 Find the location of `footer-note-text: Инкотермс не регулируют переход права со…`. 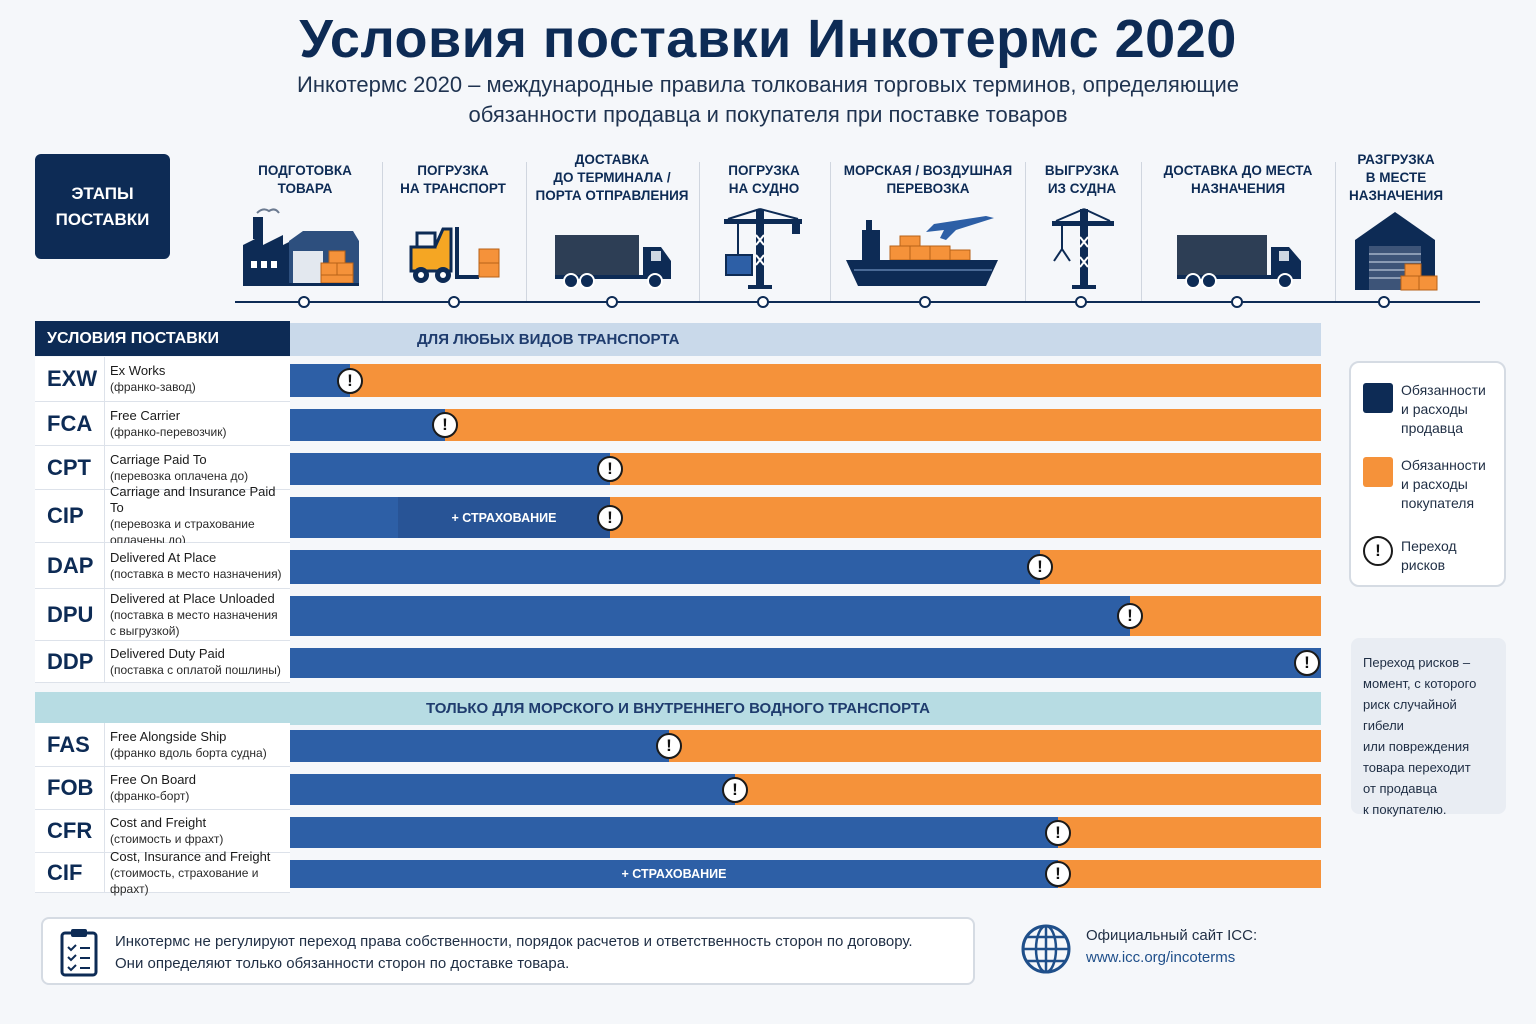

footer-note-text: Инкотермс не регулируют переход права со… is located at coordinates (514, 952).